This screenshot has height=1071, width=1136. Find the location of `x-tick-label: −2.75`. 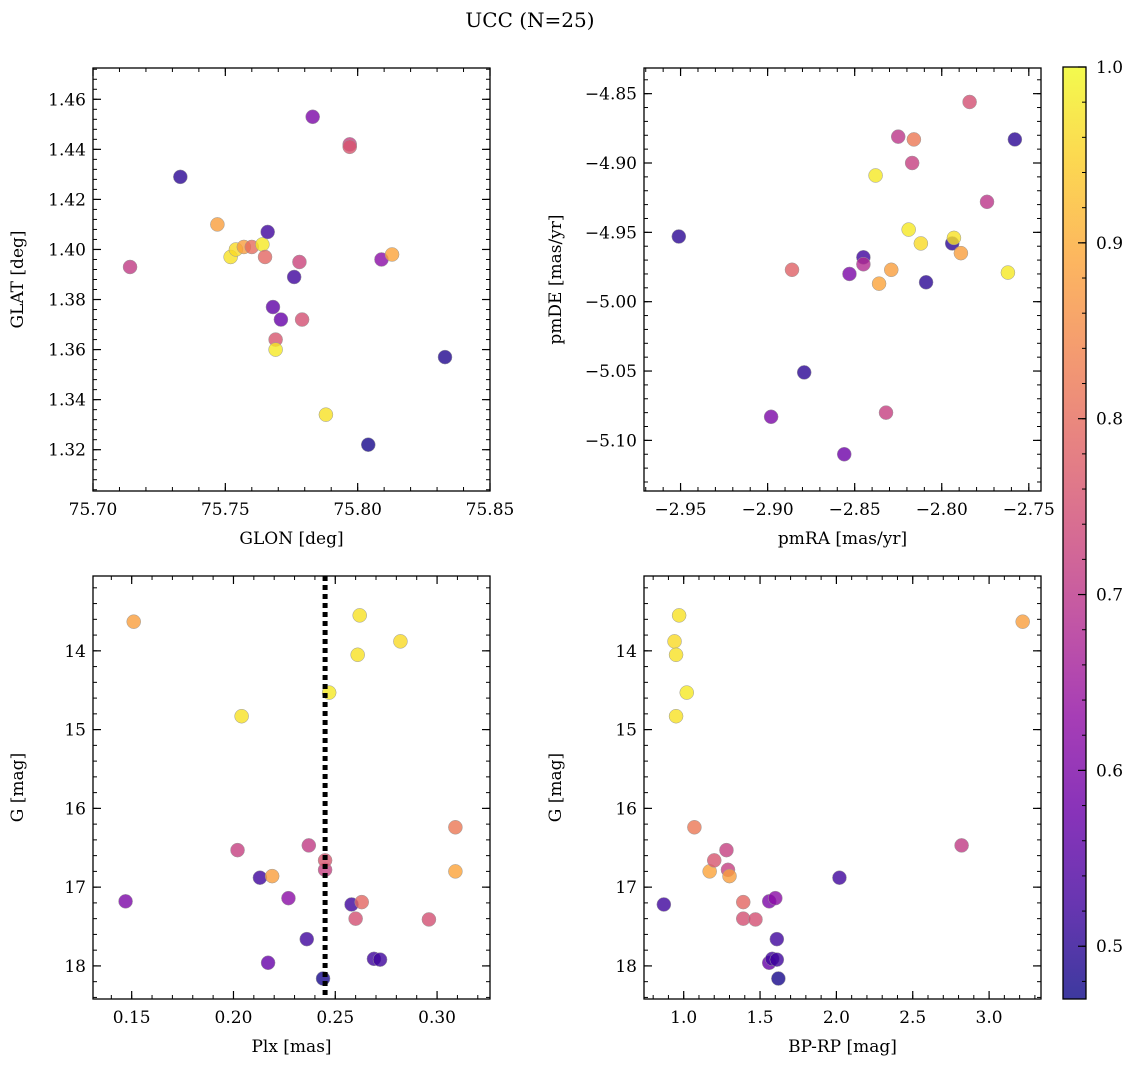

x-tick-label: −2.75 is located at coordinates (1029, 510).